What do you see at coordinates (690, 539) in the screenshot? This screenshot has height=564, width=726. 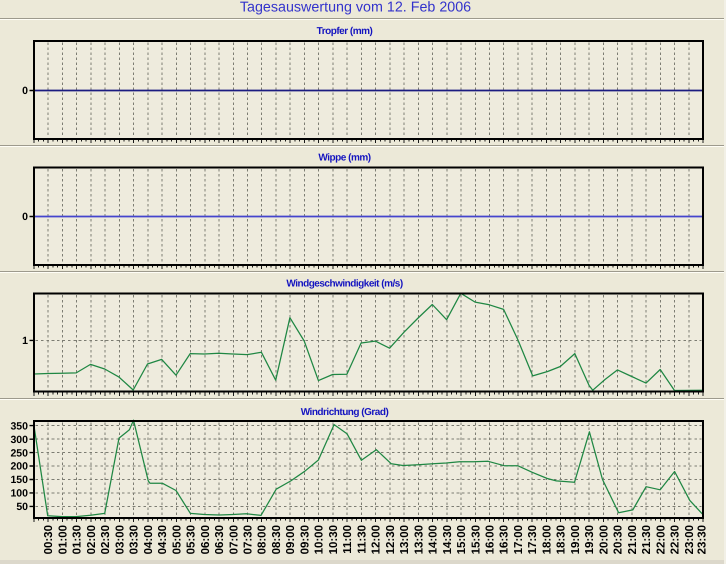 I see `svg-text: 23:00` at bounding box center [690, 539].